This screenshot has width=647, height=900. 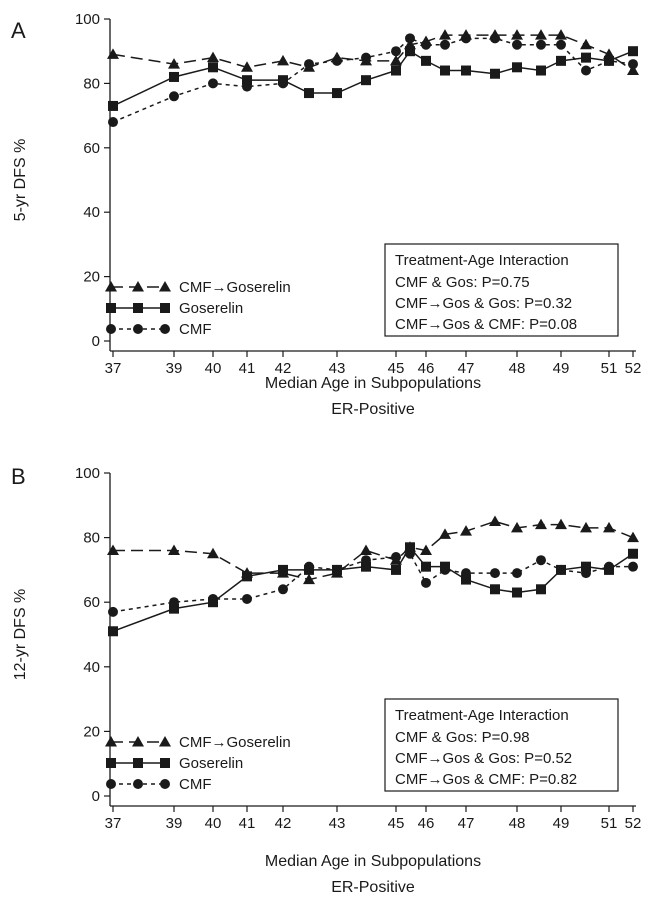 I want to click on x-tick-label: 48, so click(x=517, y=823).